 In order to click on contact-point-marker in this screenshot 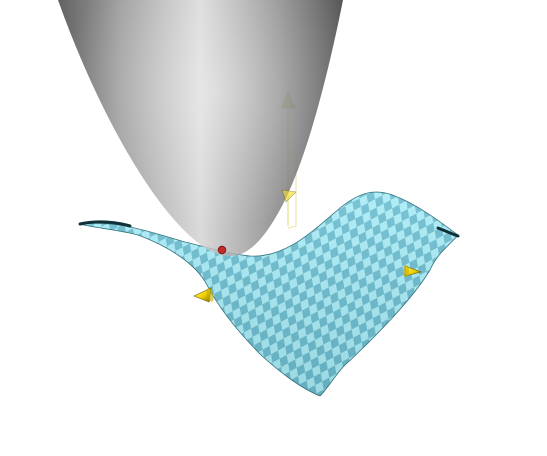, I will do `click(222, 250)`.